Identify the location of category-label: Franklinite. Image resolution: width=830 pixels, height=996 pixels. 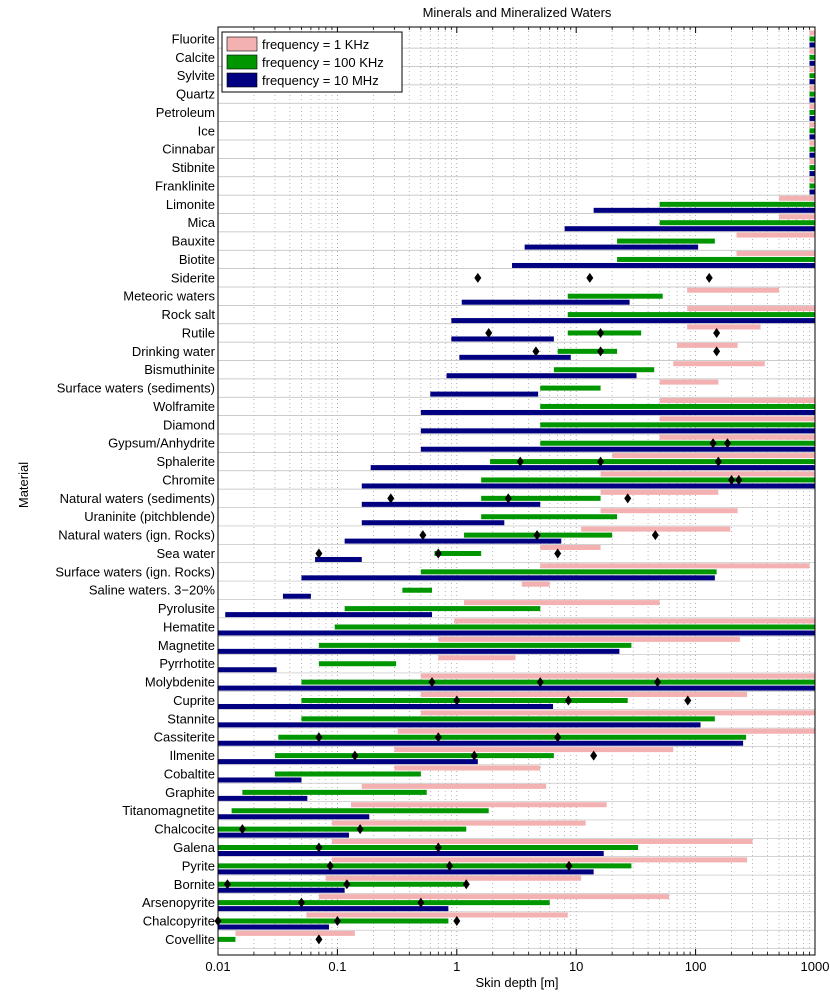
(185, 185).